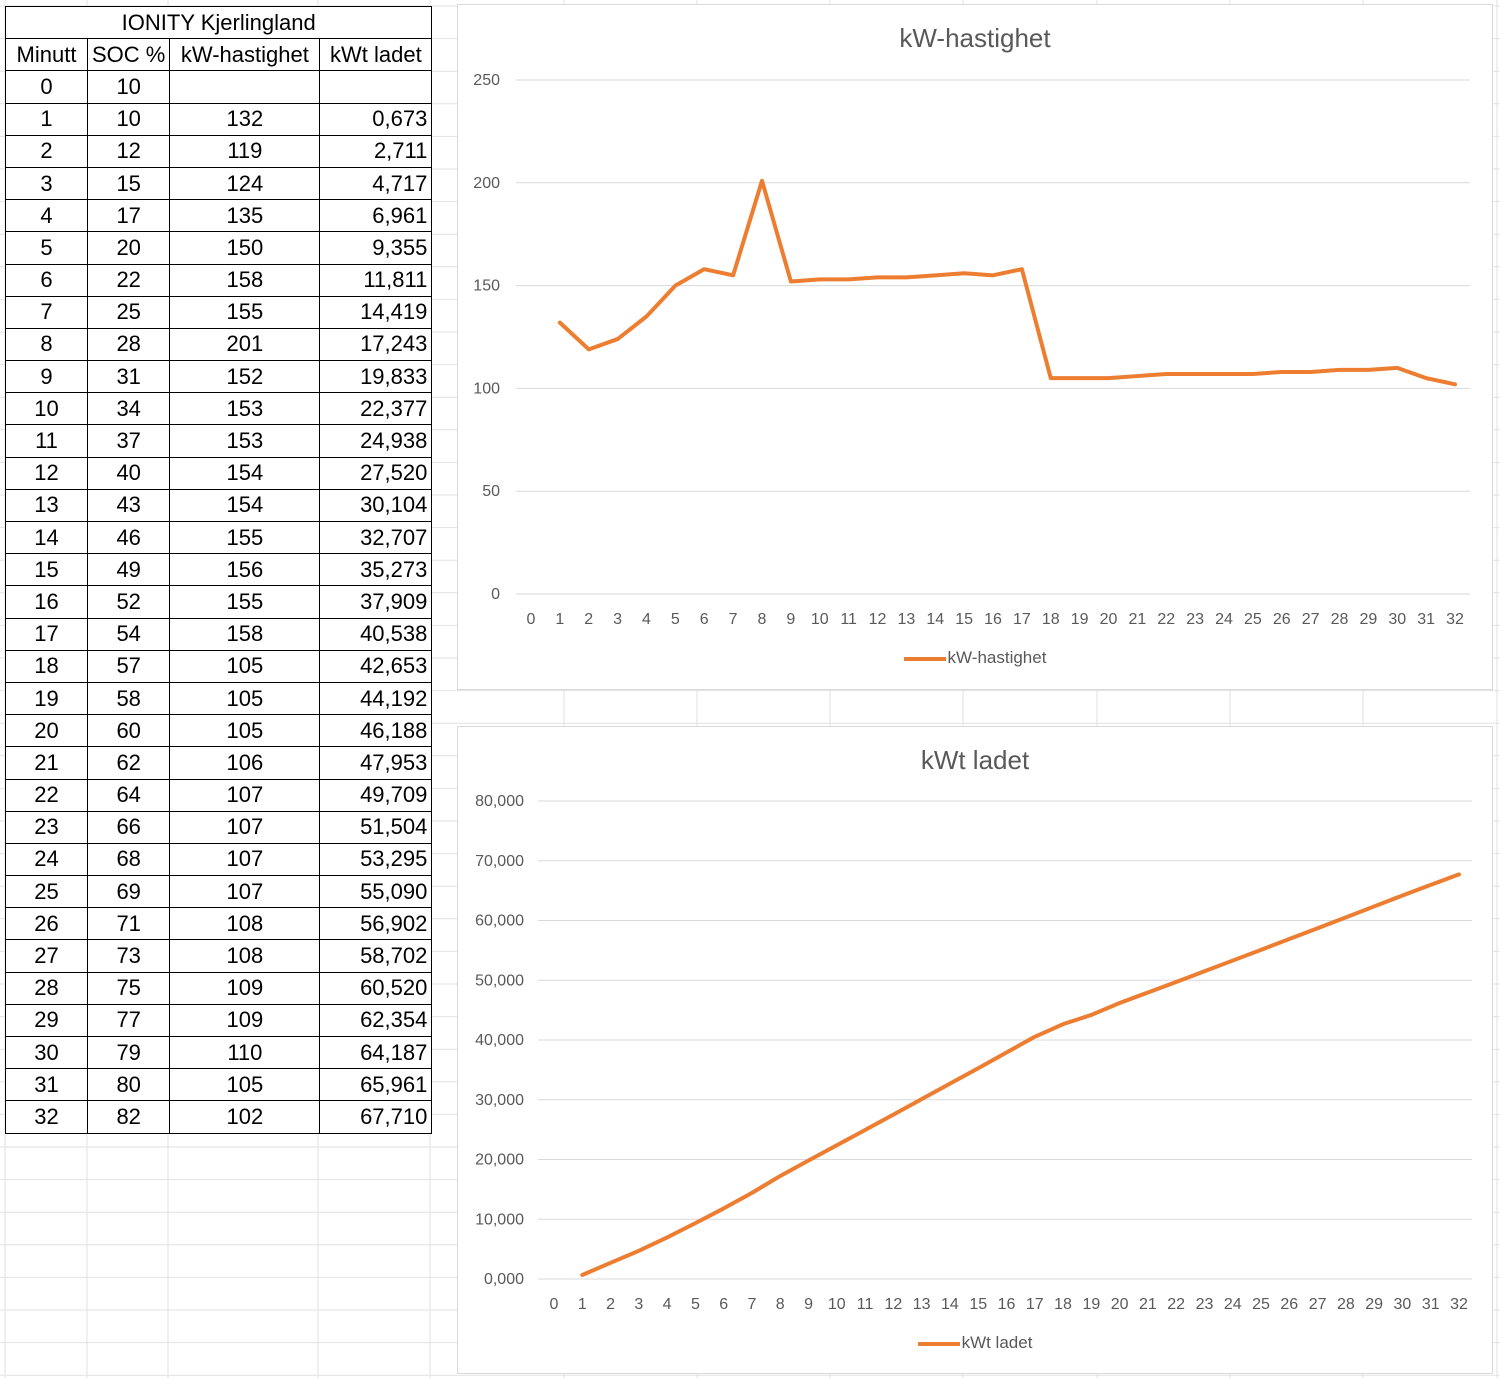  What do you see at coordinates (376, 731) in the screenshot?
I see `cell-kwt-ladet: 46,188` at bounding box center [376, 731].